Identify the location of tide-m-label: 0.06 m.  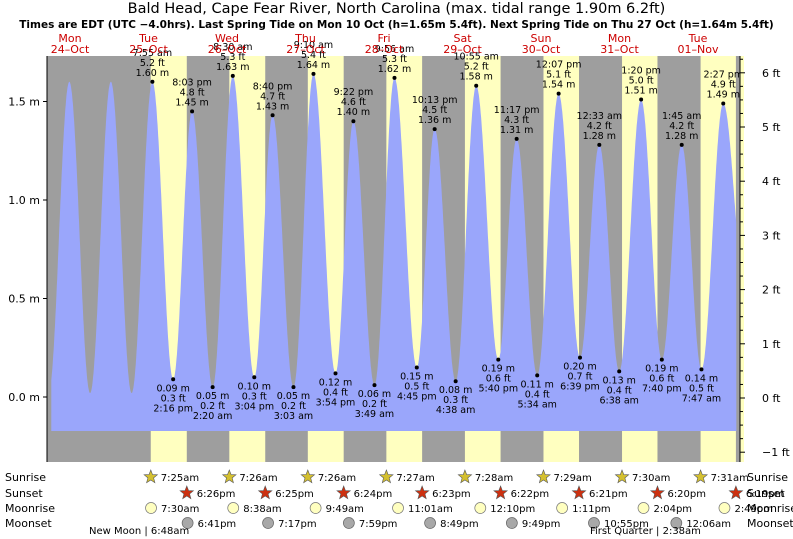
(374, 394).